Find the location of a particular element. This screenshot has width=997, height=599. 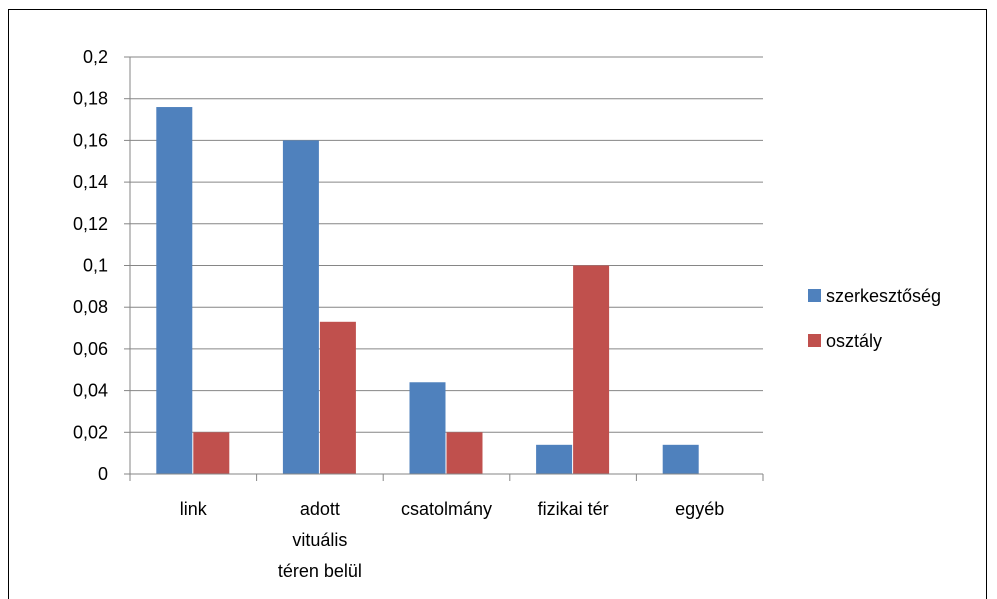

y-tick-label: 0,06 is located at coordinates (90, 349).